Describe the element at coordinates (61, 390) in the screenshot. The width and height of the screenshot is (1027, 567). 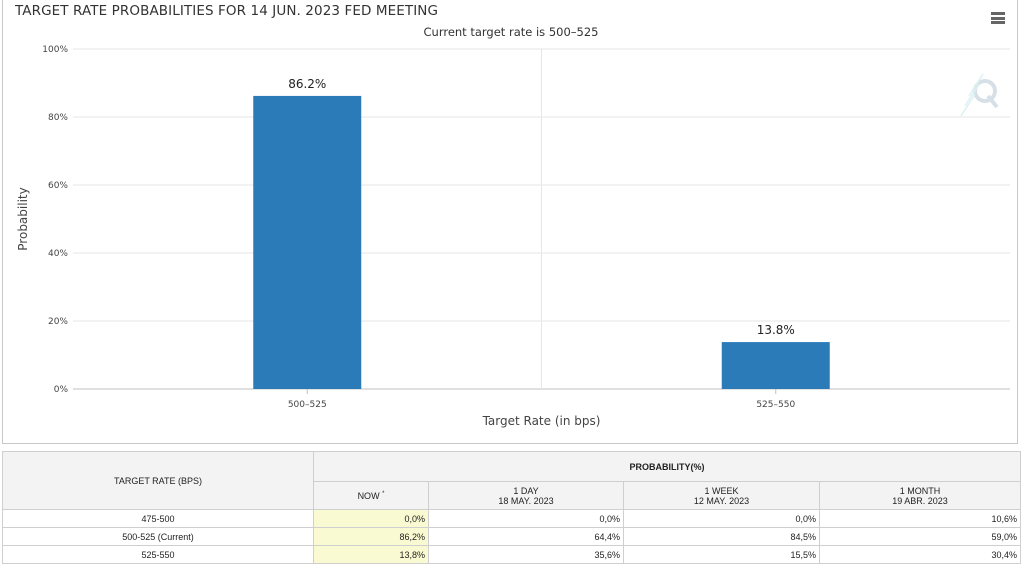
I see `y-tick-label: 0%` at that location.